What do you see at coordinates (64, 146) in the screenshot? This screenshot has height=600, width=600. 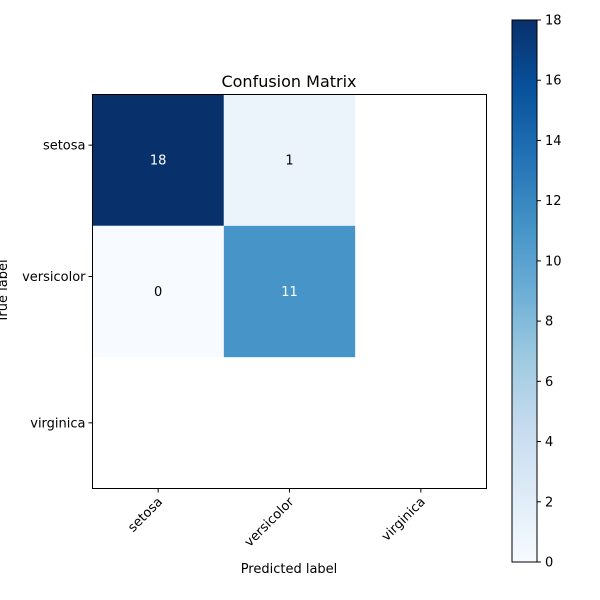 I see `y-tick-label: setosa` at bounding box center [64, 146].